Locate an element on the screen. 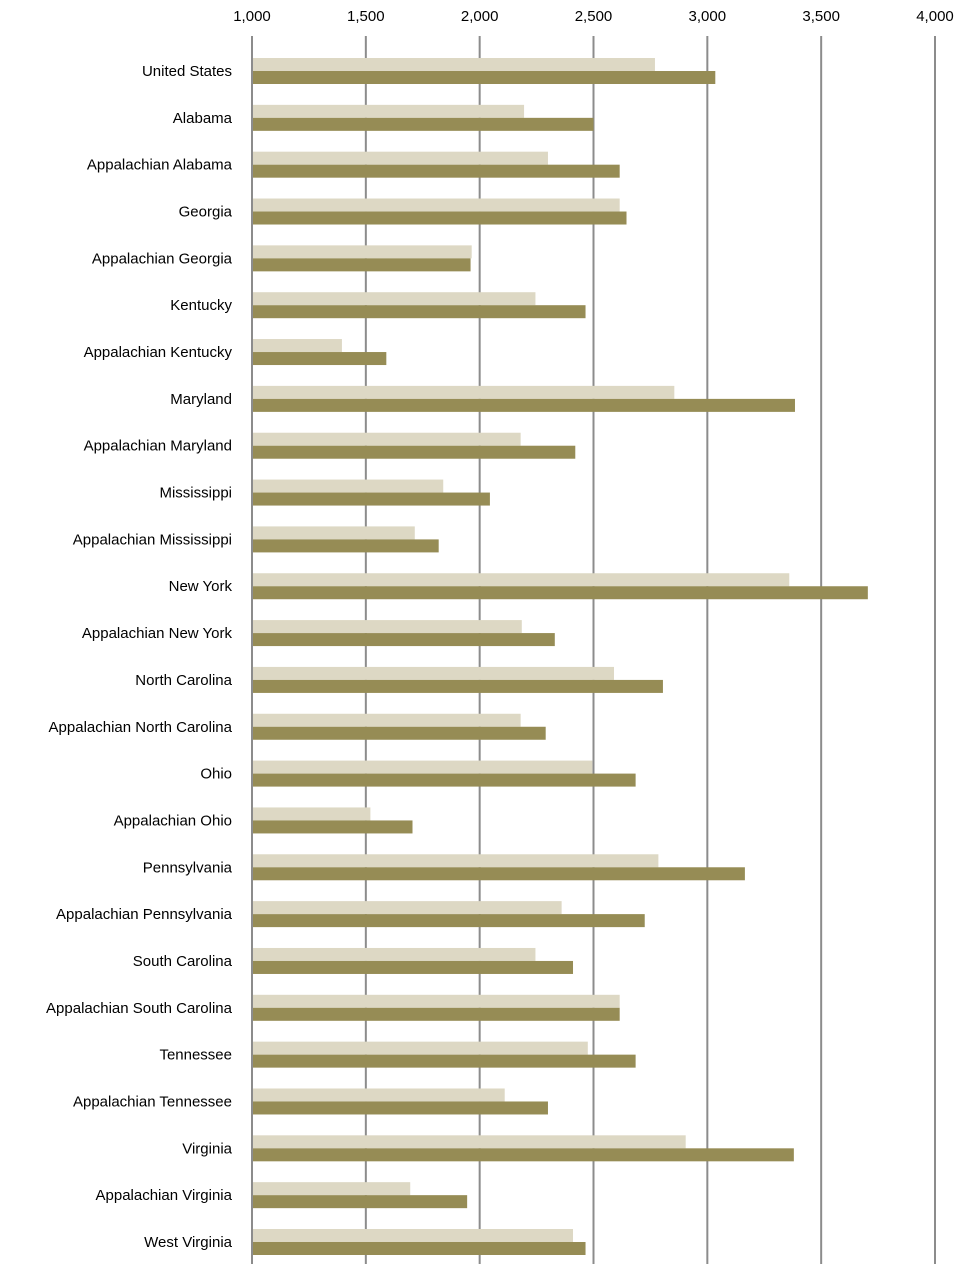 The width and height of the screenshot is (959, 1264). x-tick-label: 2,500 is located at coordinates (594, 16).